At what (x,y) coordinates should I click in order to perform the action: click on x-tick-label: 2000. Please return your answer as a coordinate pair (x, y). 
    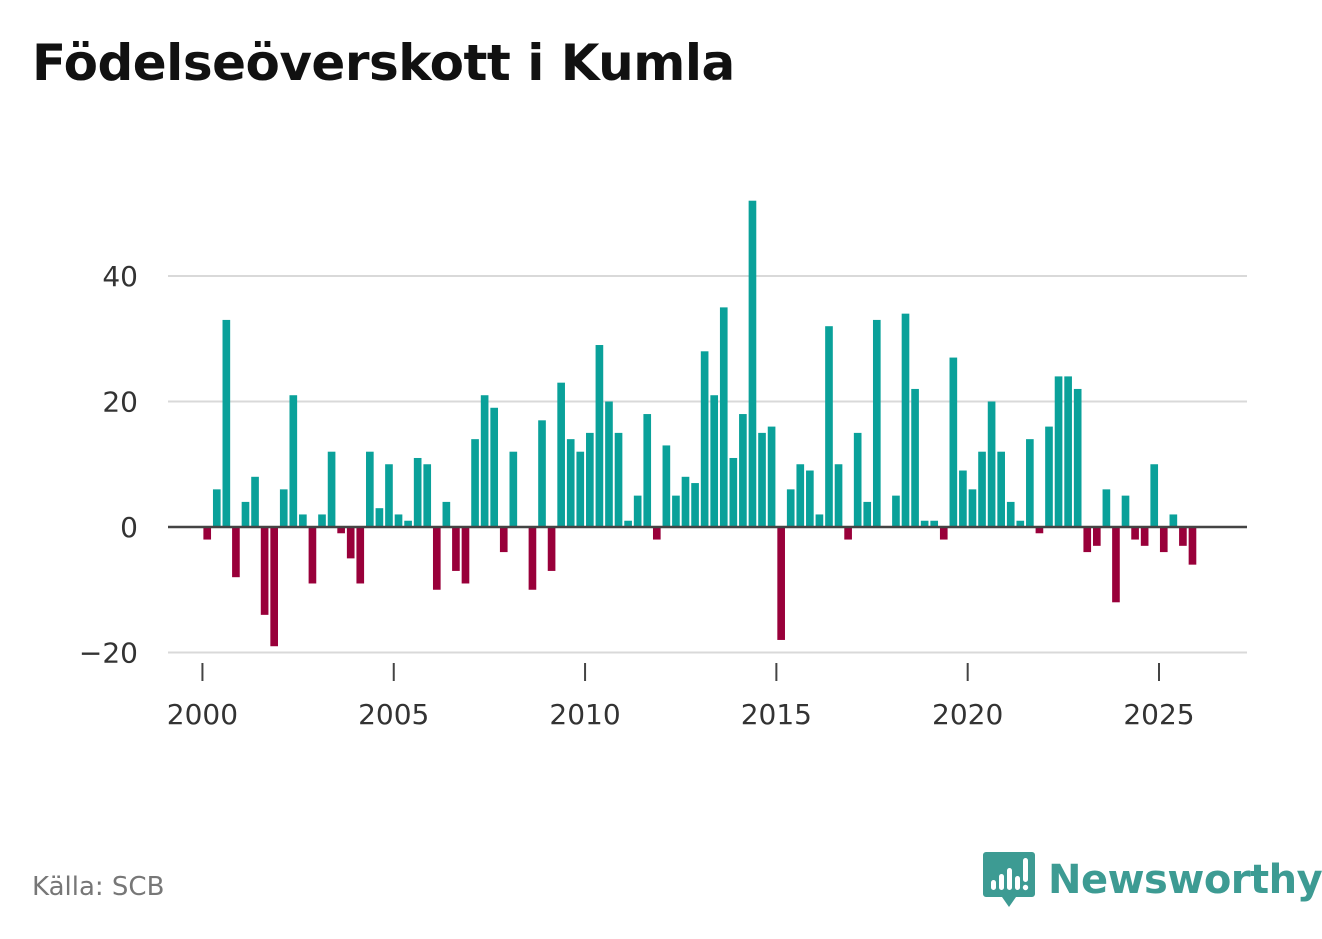
    Looking at the image, I should click on (202, 714).